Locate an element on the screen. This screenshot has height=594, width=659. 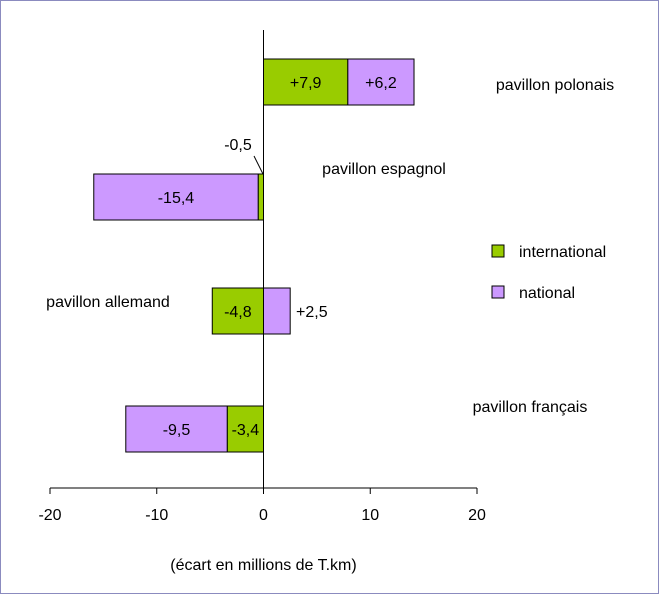
data-label: -15,4 is located at coordinates (176, 198).